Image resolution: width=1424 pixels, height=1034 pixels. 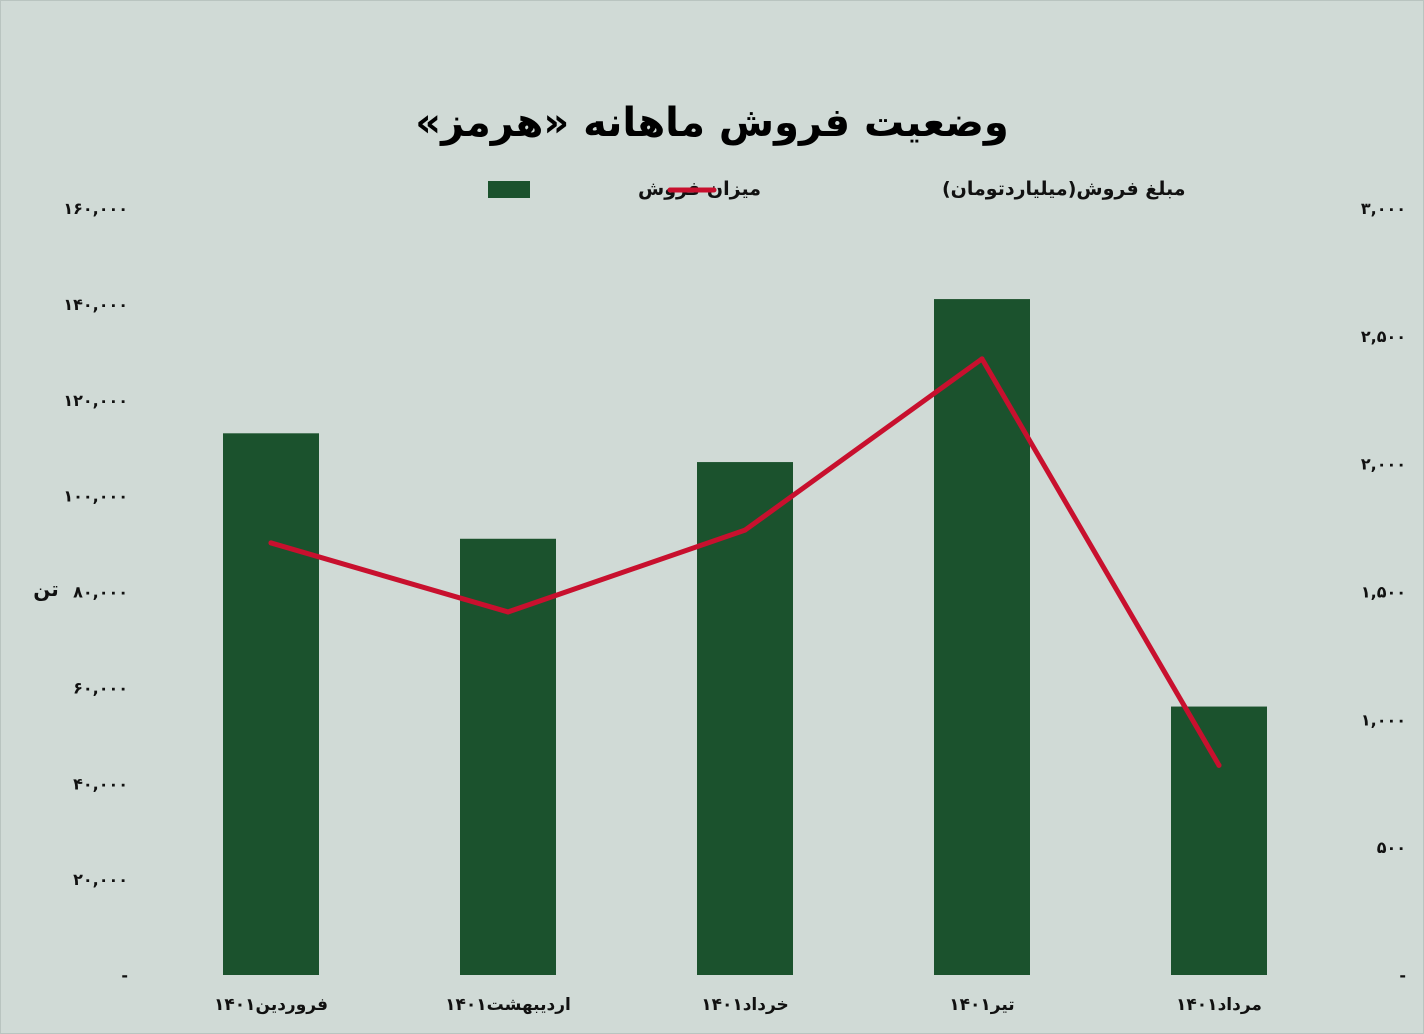 I want to click on y-right-tick-label: ۱,۵۰۰, so click(x=1383, y=592).